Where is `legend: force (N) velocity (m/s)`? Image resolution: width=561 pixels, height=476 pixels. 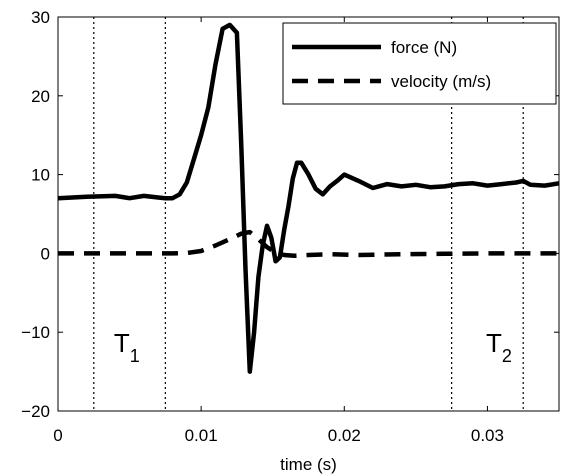 legend: force (N) velocity (m/s) is located at coordinates (419, 63).